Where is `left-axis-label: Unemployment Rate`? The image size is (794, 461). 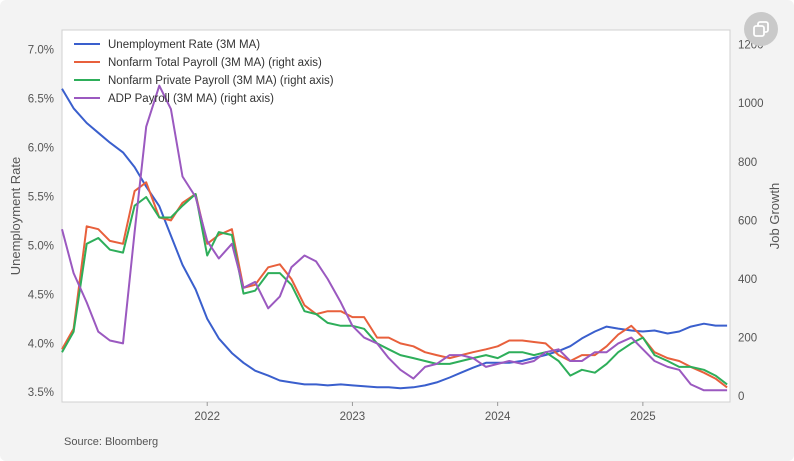
left-axis-label: Unemployment Rate is located at coordinates (15, 216).